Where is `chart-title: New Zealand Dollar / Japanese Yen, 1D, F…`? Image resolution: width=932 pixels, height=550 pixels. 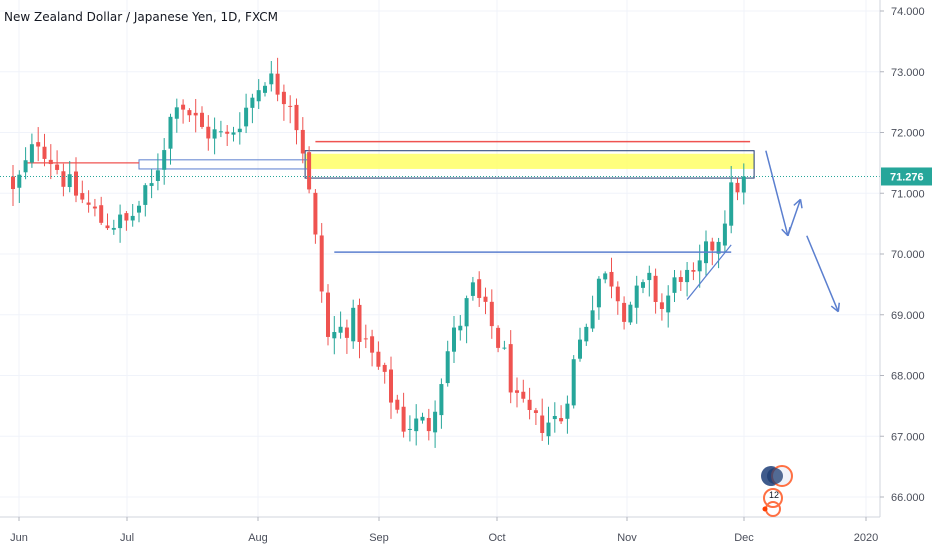
chart-title: New Zealand Dollar / Japanese Yen, 1D, F… is located at coordinates (141, 17).